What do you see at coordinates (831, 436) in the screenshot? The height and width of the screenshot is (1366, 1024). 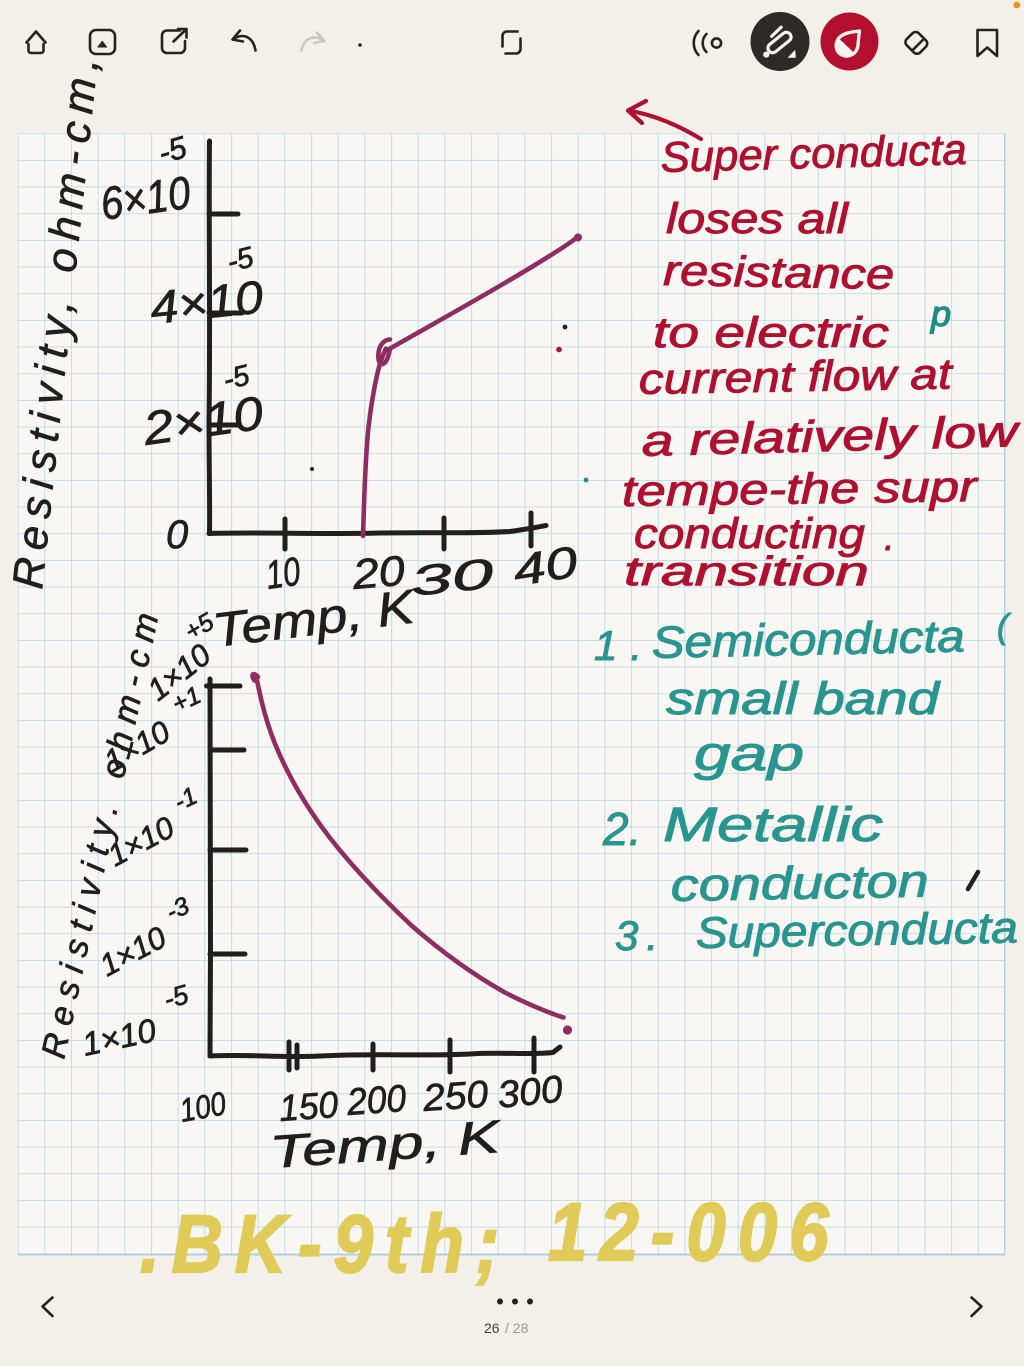 I see `svg-text: a relatively low` at bounding box center [831, 436].